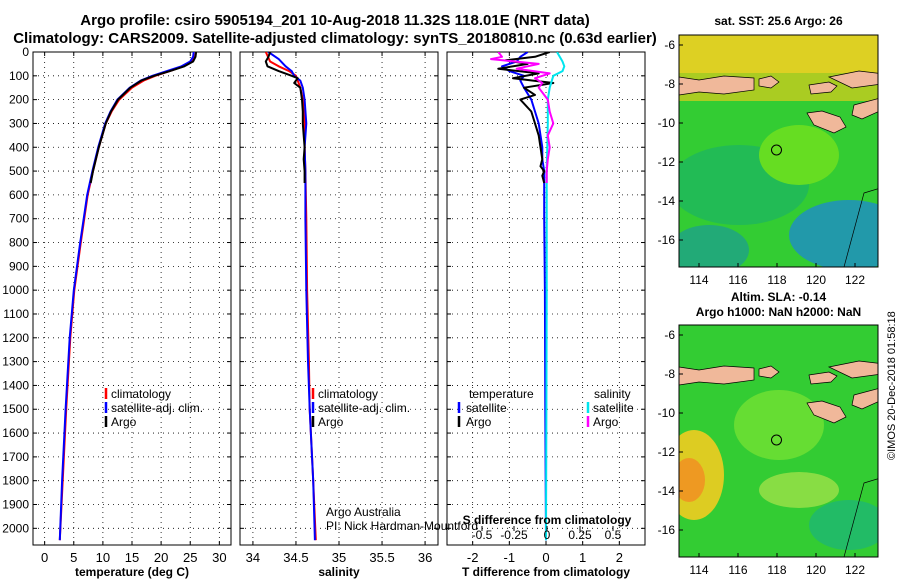  Describe the element at coordinates (667, 413) in the screenshot. I see `map-y-tick-label: -10` at that location.